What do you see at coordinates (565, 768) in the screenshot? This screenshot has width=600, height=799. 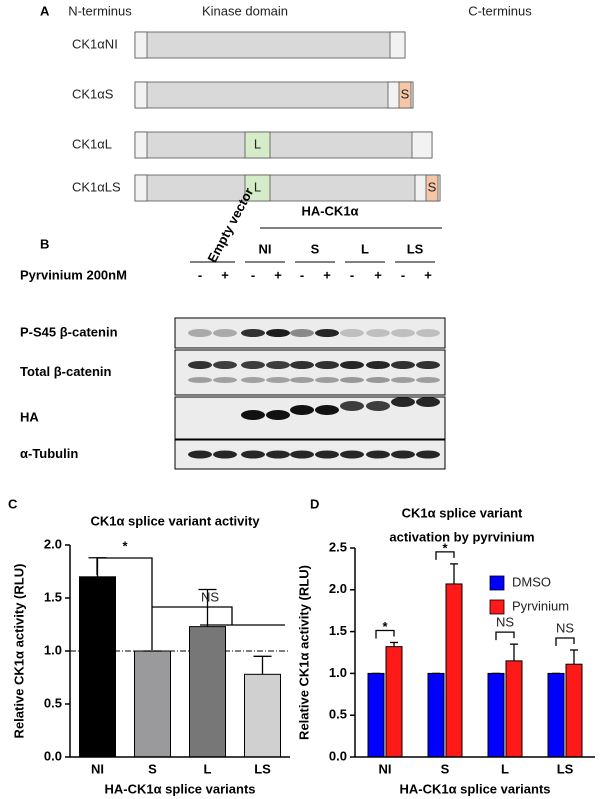 I see `x-tick-label: LS` at bounding box center [565, 768].